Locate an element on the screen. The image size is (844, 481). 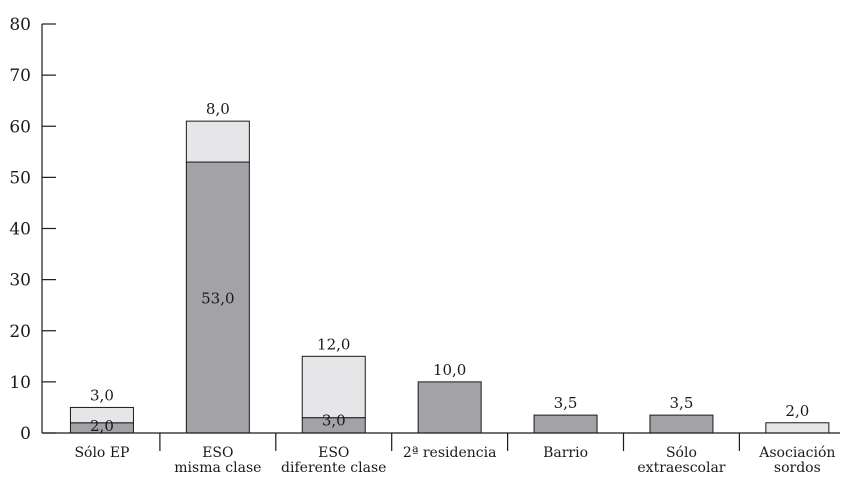
y-tick-label: 50 is located at coordinates (20, 178).